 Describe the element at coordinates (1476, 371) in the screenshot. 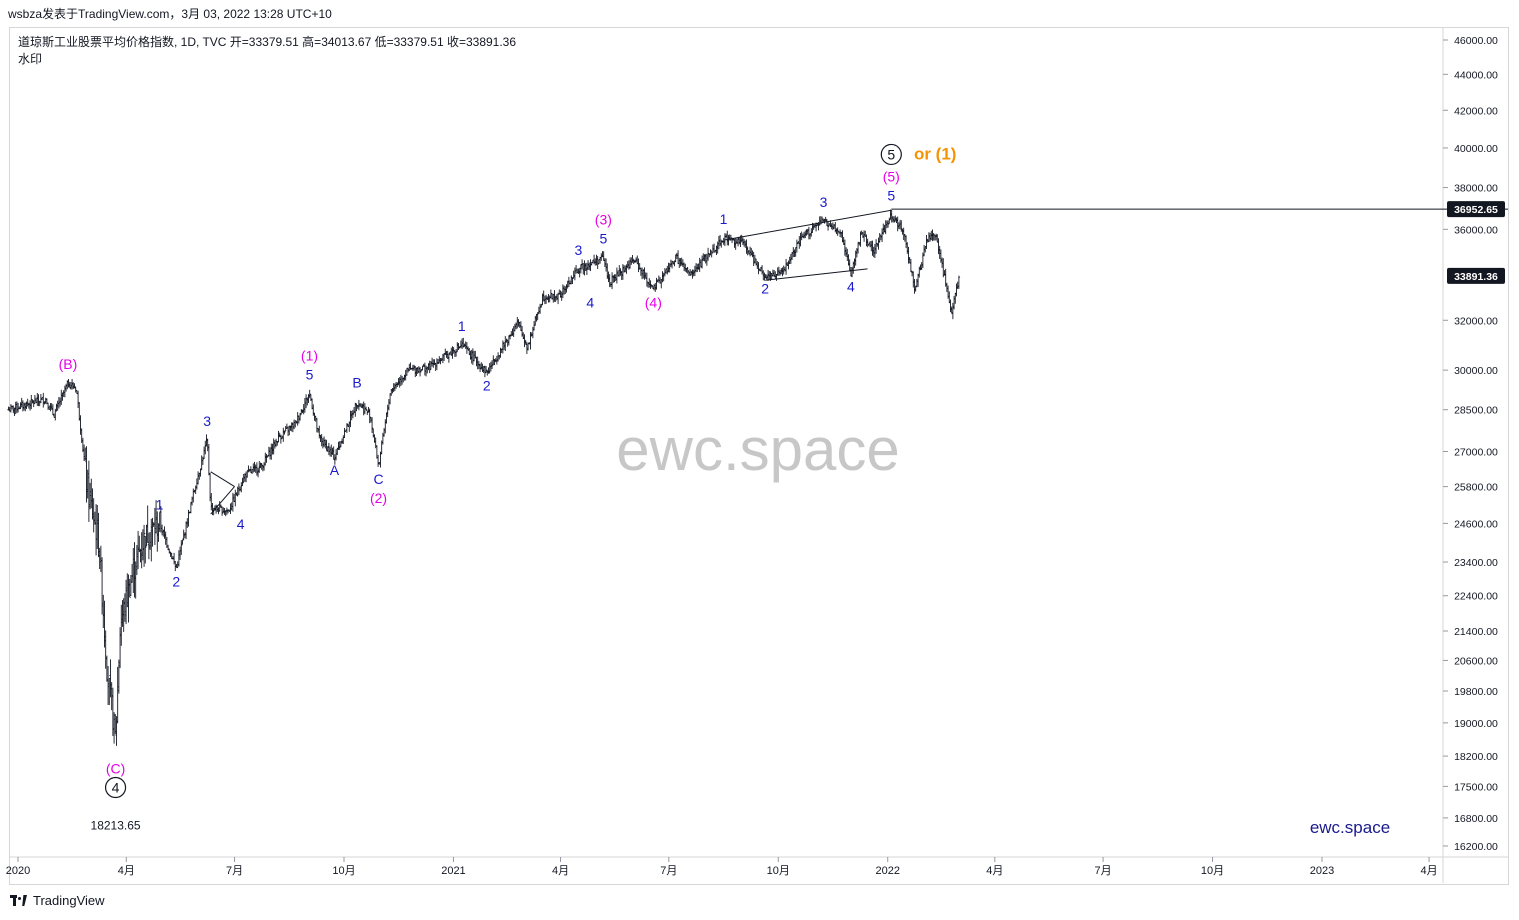

I see `y-tick-label: 30000.00` at that location.